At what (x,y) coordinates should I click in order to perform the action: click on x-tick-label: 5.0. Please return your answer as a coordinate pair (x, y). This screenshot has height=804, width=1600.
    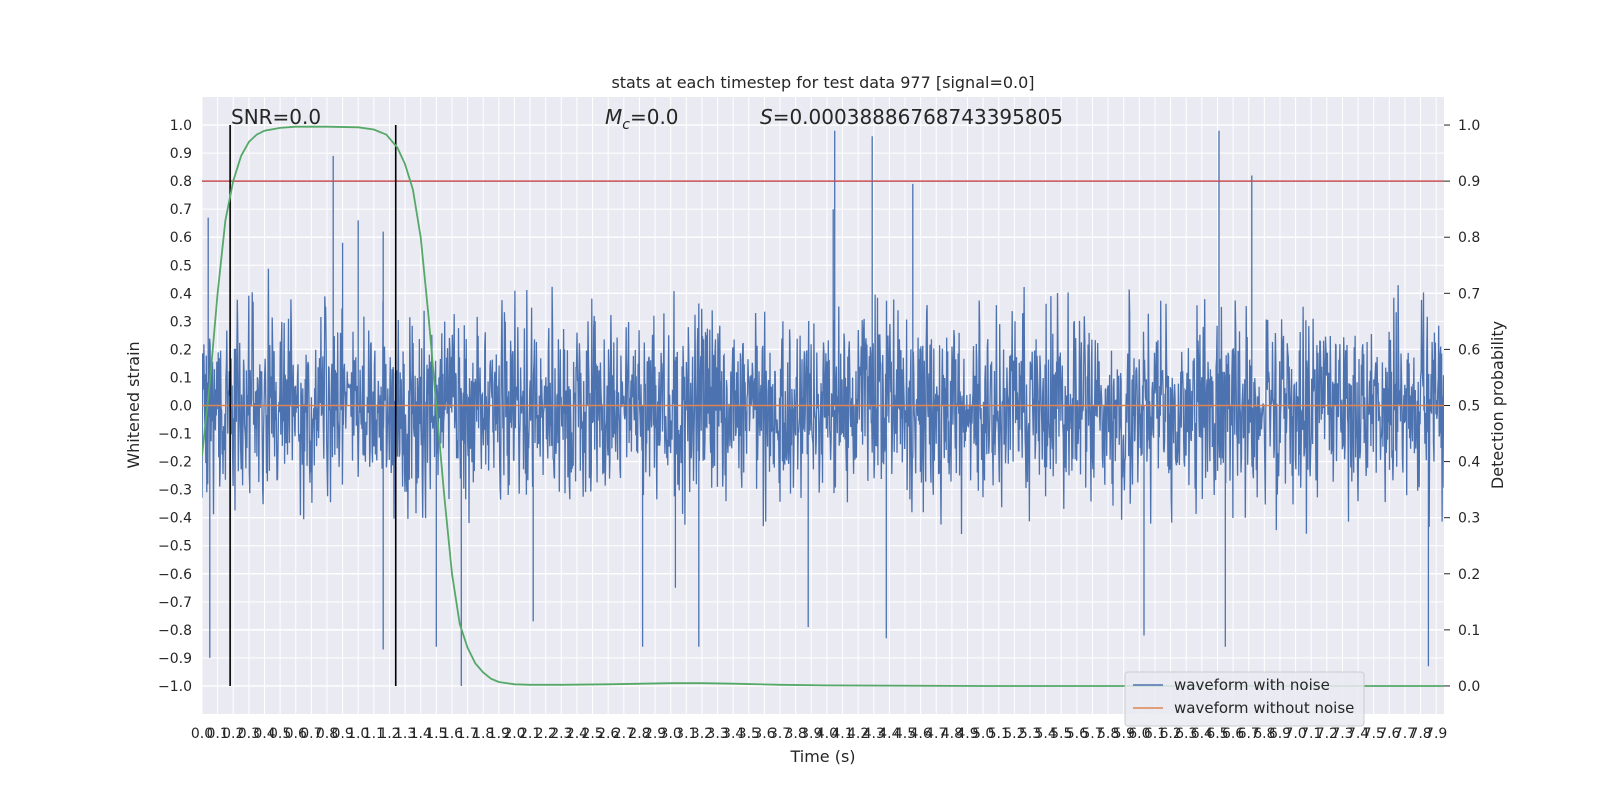
    Looking at the image, I should click on (983, 734).